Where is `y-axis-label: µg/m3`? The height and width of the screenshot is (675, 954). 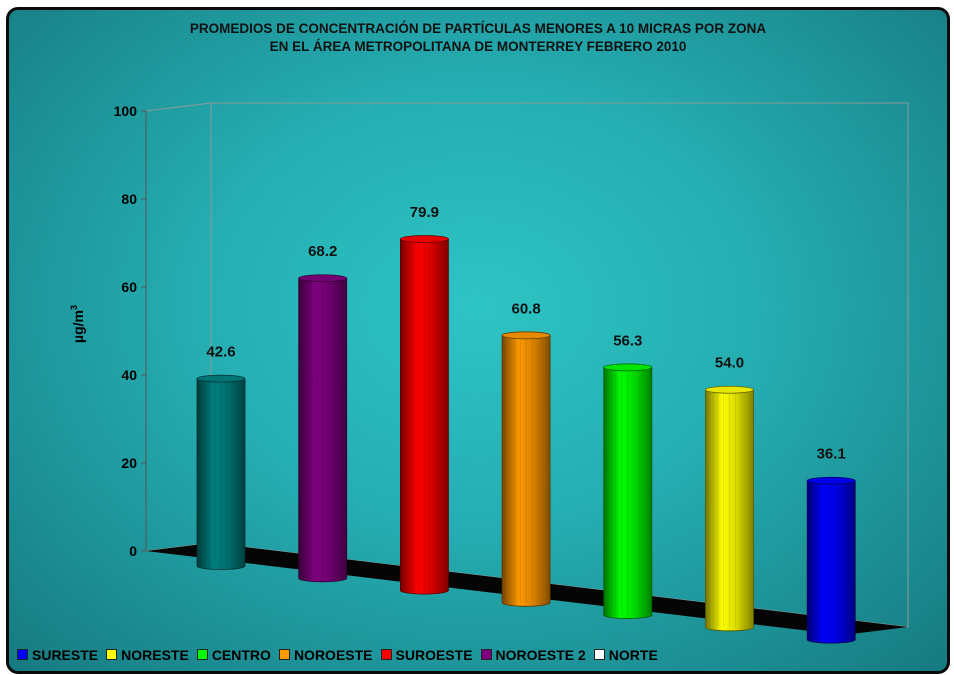 y-axis-label: µg/m3 is located at coordinates (77, 324).